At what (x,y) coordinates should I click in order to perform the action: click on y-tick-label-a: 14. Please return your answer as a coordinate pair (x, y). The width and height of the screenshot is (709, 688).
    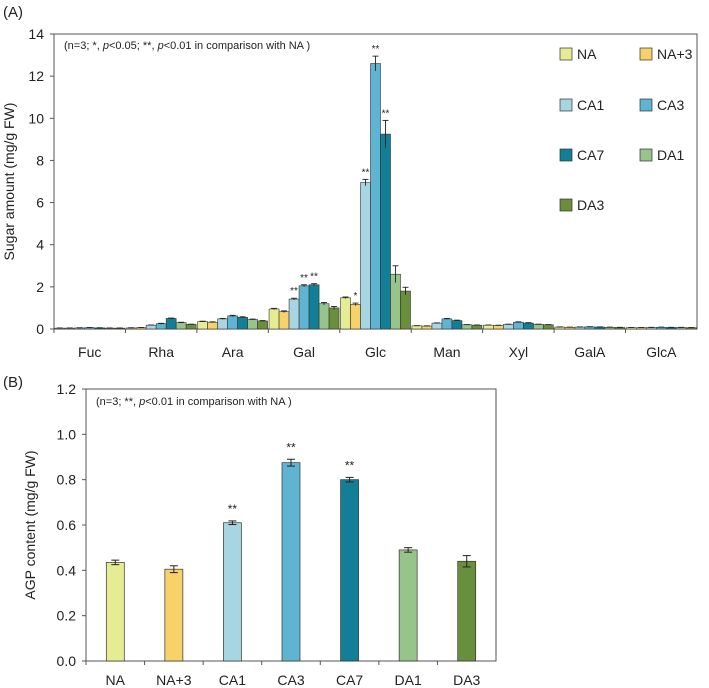
    Looking at the image, I should click on (36, 34).